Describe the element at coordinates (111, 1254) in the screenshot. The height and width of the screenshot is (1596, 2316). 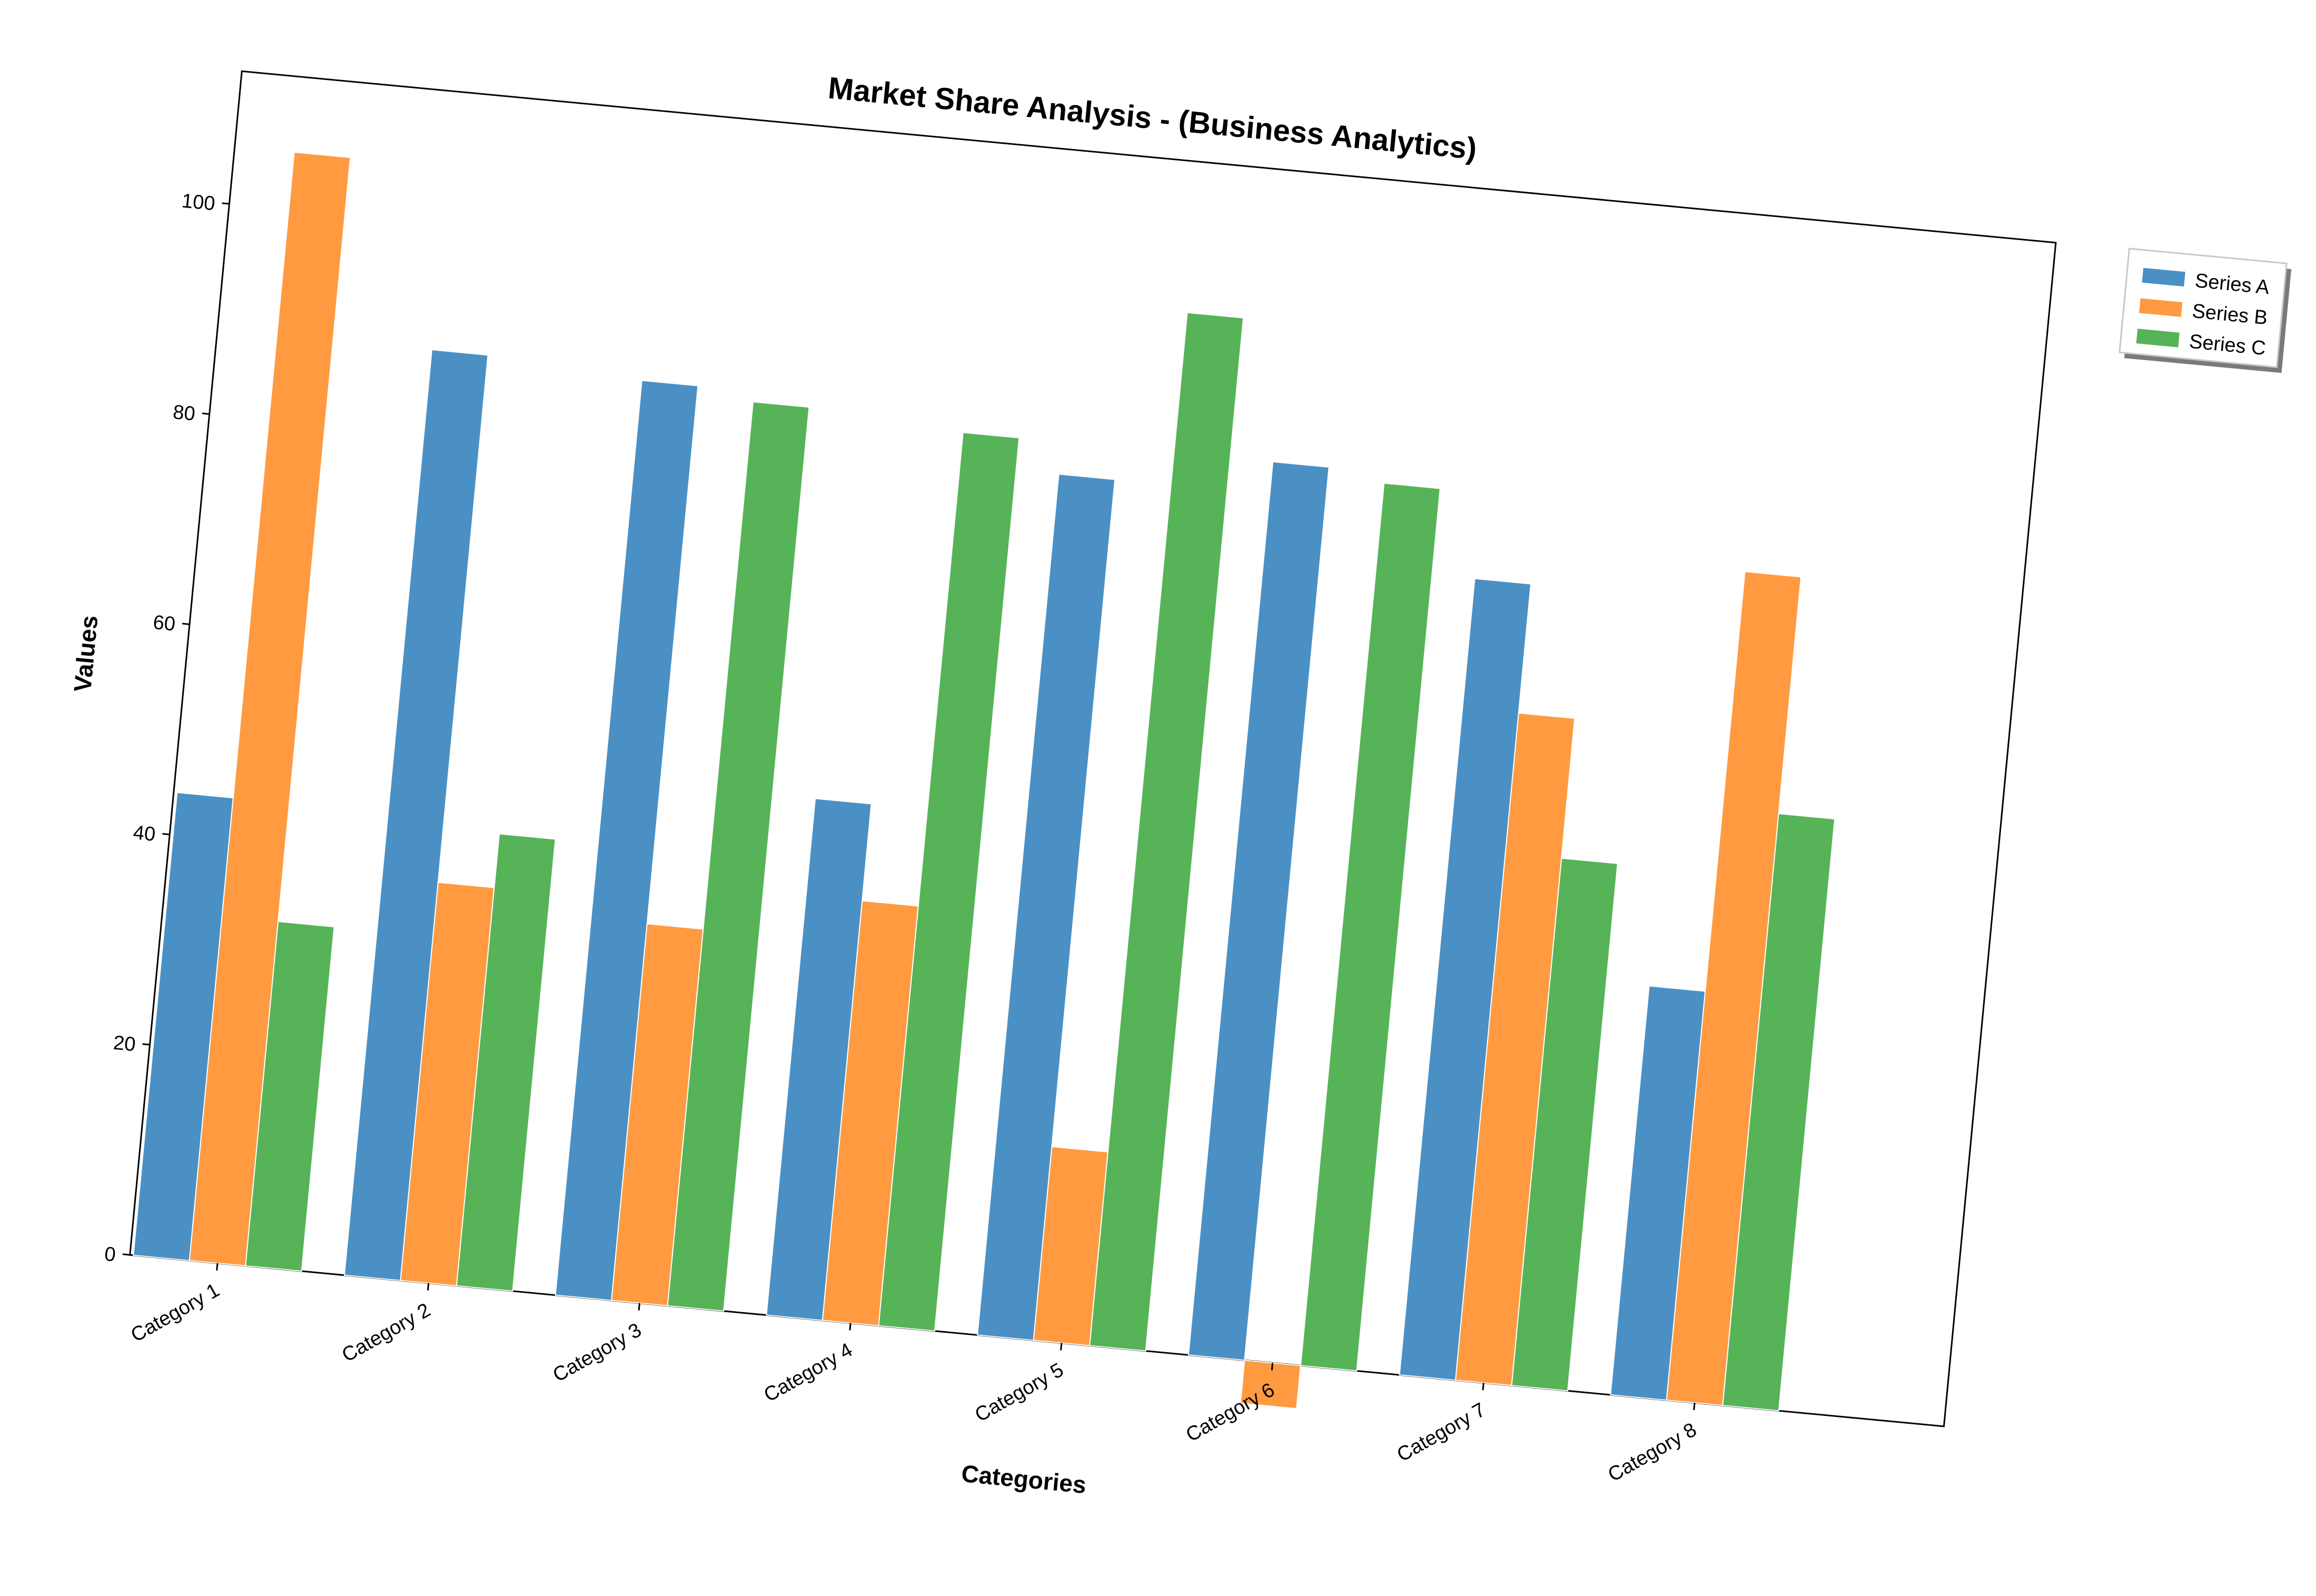
I see `y-tick-label: 0` at that location.